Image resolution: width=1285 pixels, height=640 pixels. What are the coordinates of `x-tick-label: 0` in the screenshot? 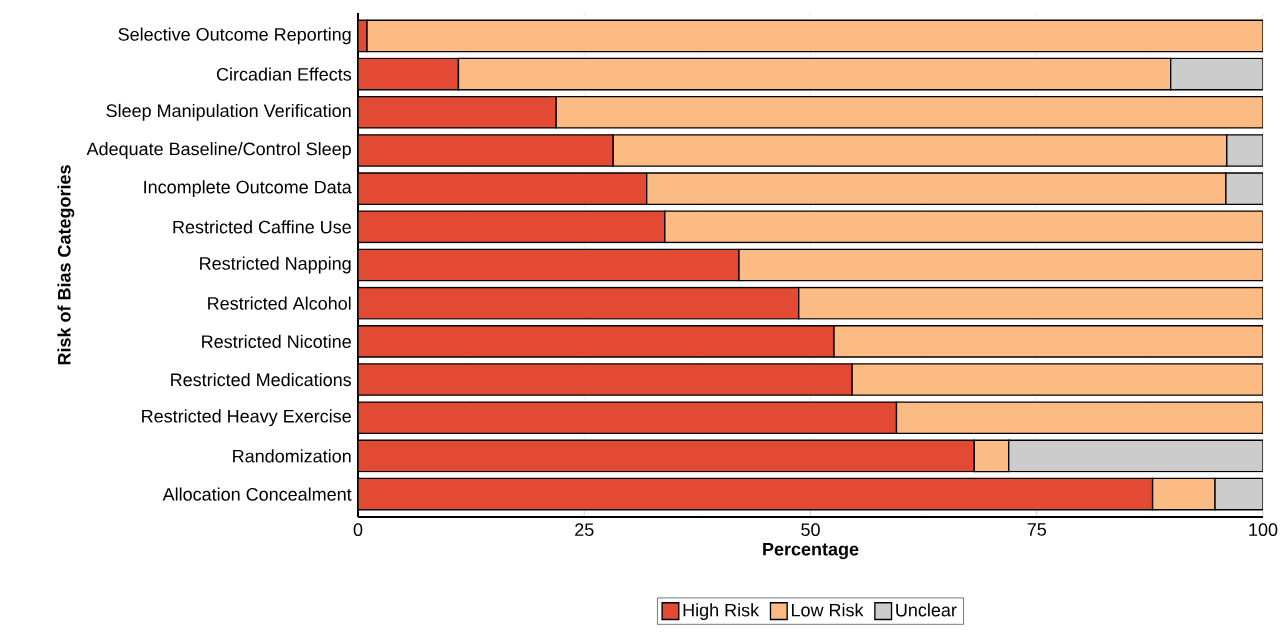 It's located at (358, 530).